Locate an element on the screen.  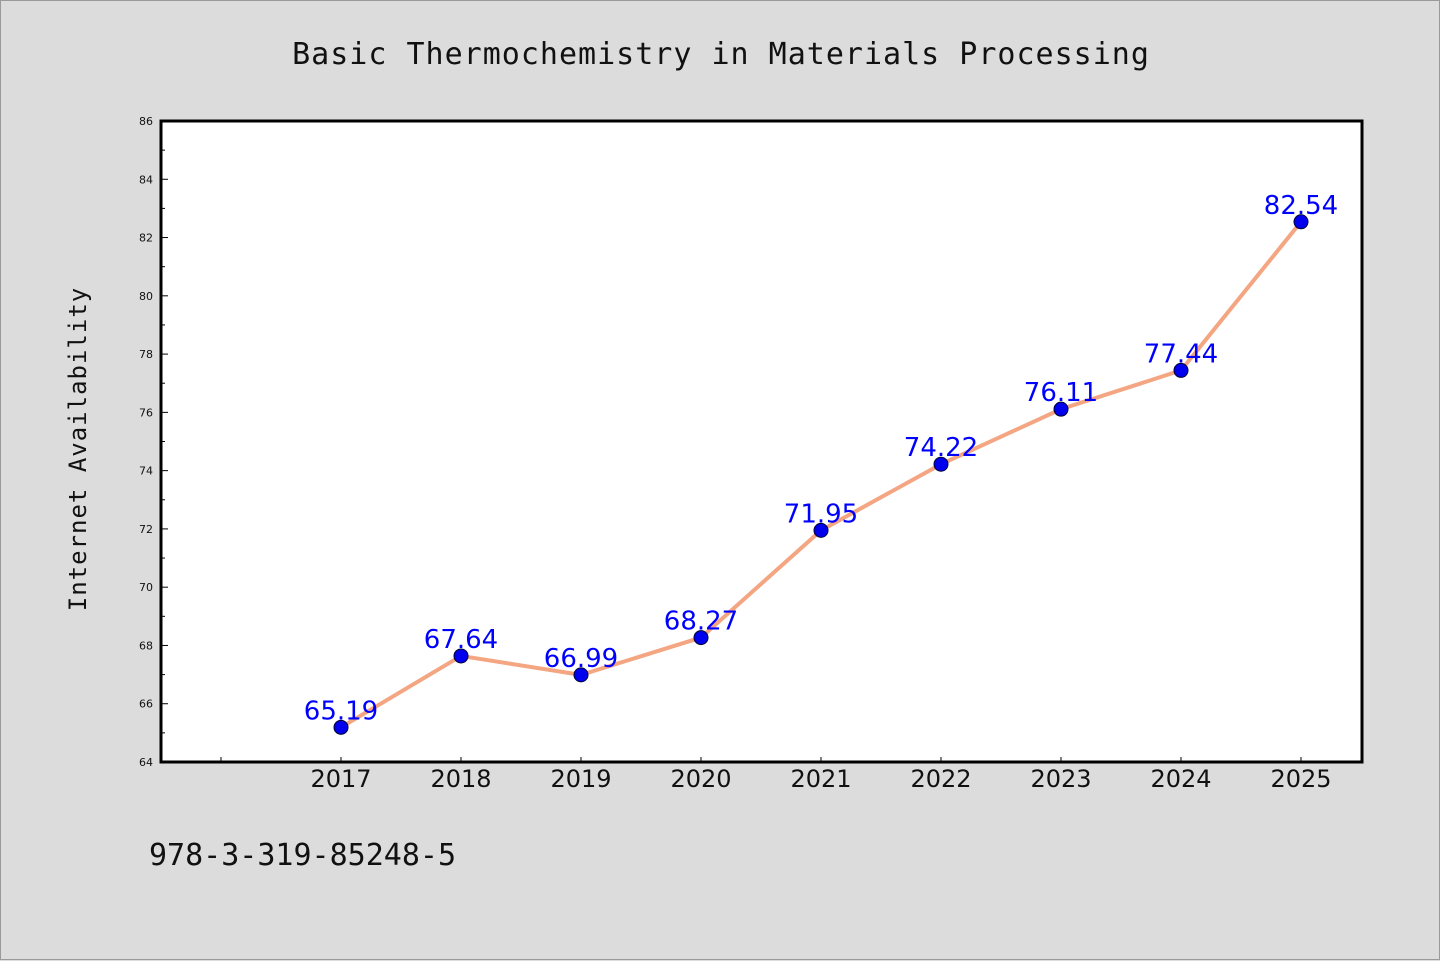
y-tick-label: 68 is located at coordinates (146, 645).